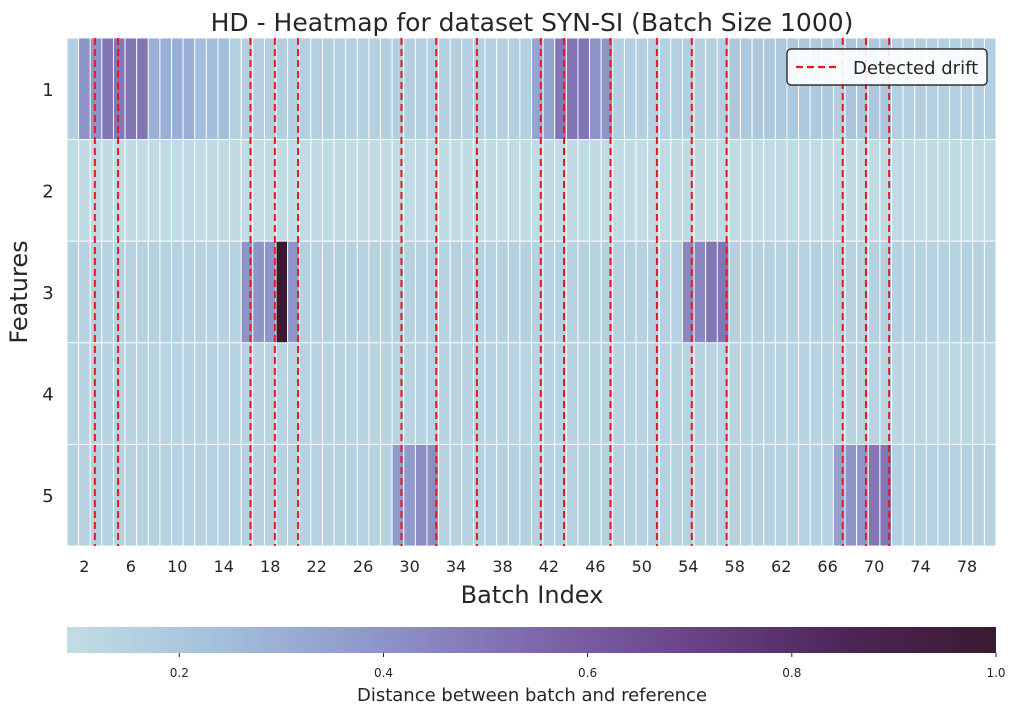 Image resolution: width=1017 pixels, height=716 pixels. What do you see at coordinates (47, 496) in the screenshot?
I see `y-tick-label: 5` at bounding box center [47, 496].